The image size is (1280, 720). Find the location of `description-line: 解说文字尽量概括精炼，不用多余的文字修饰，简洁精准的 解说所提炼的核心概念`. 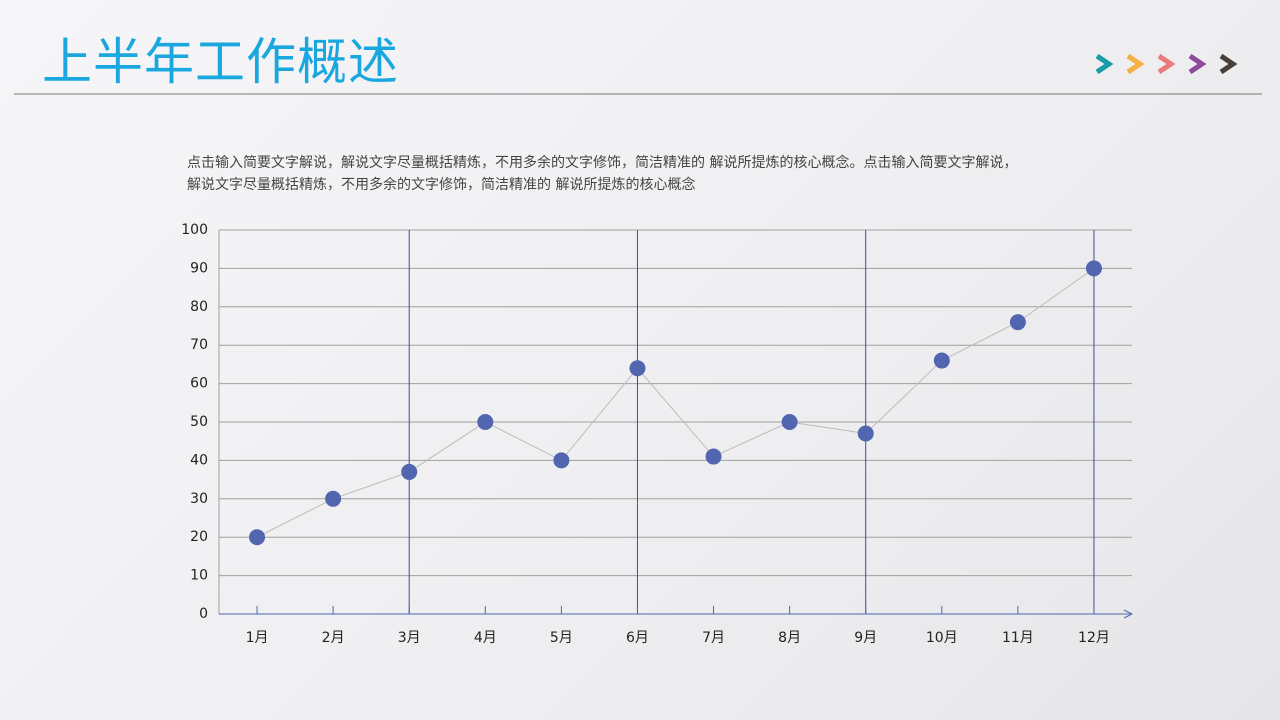

description-line: 解说文字尽量概括精炼，不用多余的文字修饰，简洁精准的 解说所提炼的核心概念 is located at coordinates (441, 185).